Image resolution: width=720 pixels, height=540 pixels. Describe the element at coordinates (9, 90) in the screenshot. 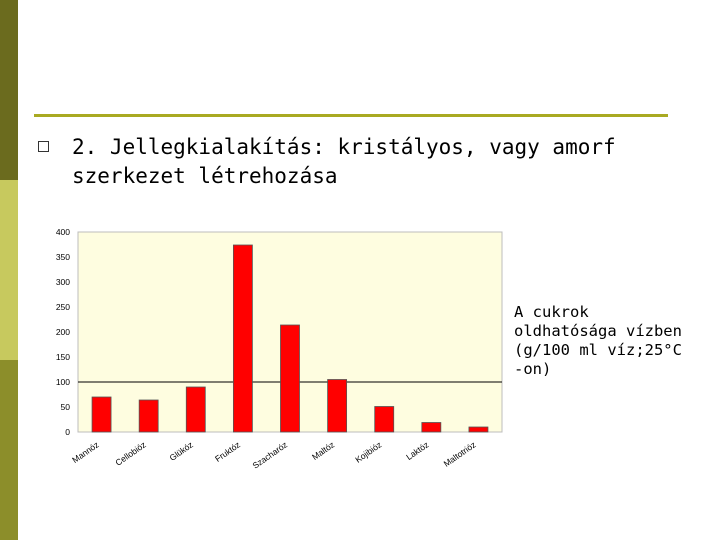

I see `sidebar-band-top` at that location.